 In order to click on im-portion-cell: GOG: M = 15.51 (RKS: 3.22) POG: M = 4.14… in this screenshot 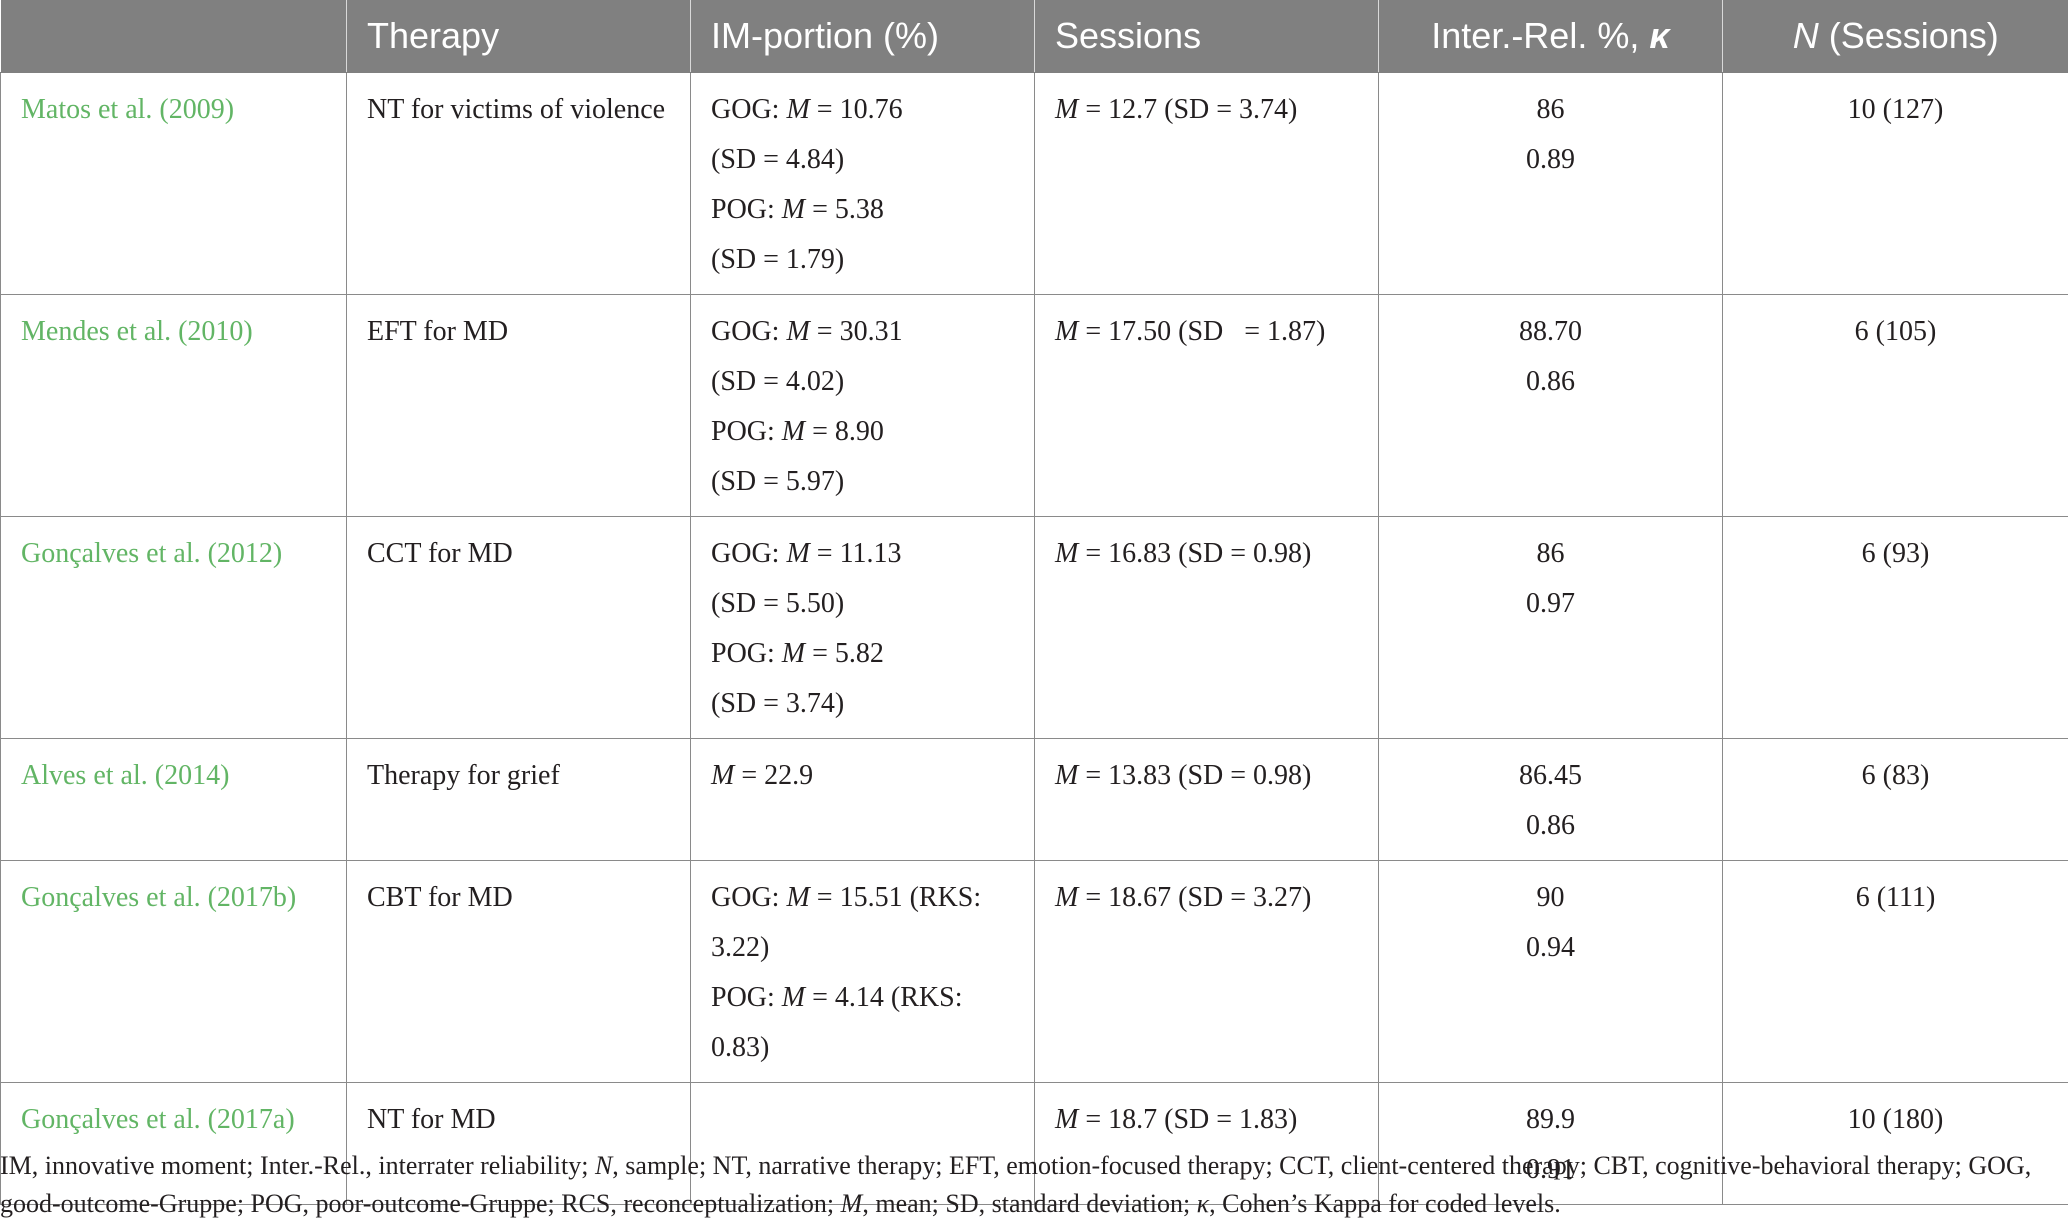, I will do `click(862, 971)`.